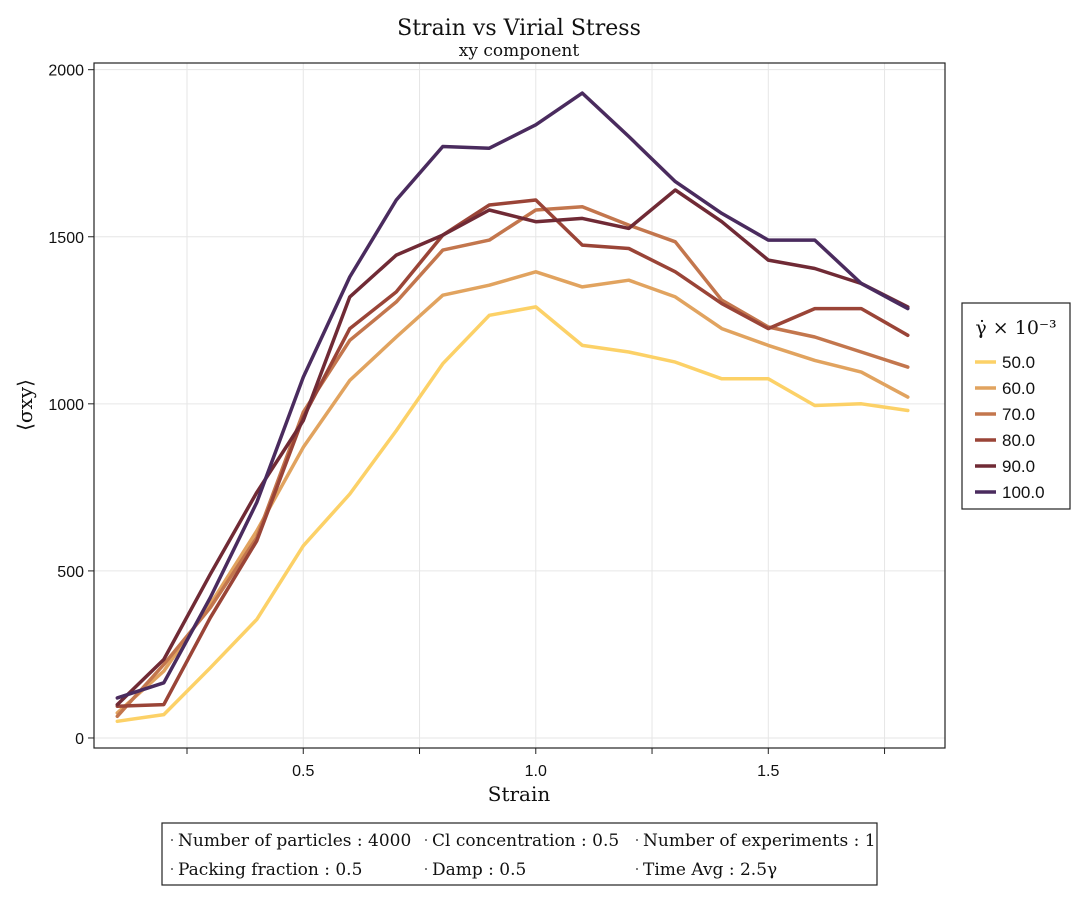 The width and height of the screenshot is (1080, 900). I want to click on y-tick-label: 1500, so click(66, 238).